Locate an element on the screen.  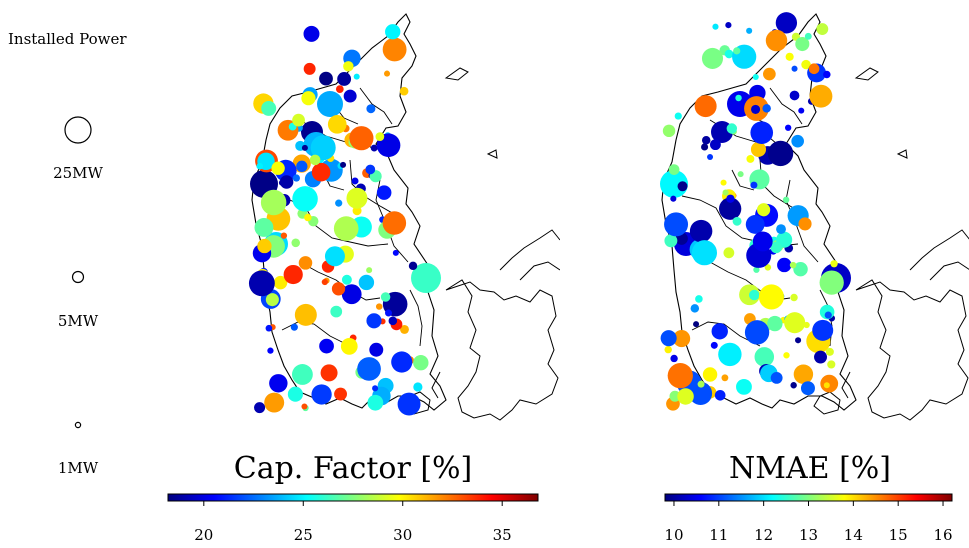
tick-label: 14 is located at coordinates (853, 535).